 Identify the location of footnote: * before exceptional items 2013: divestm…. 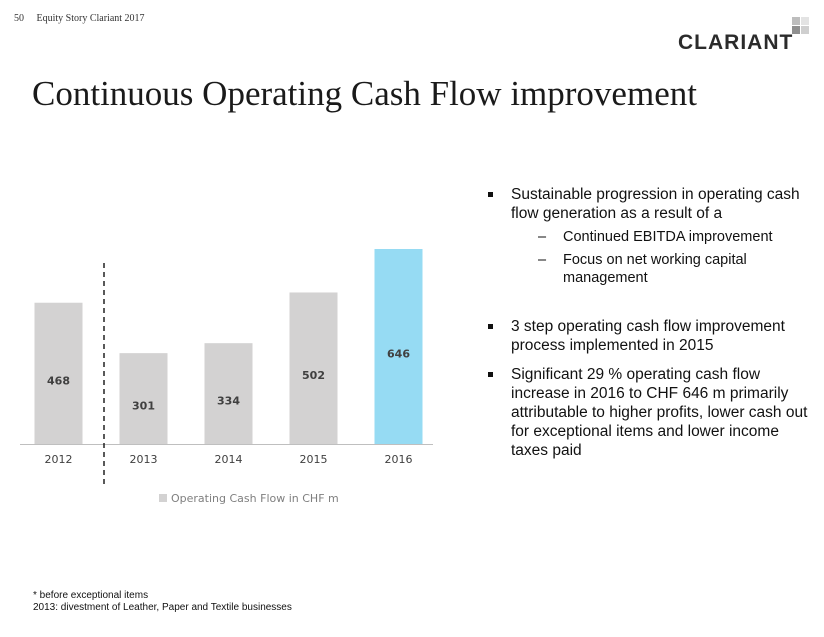
(162, 602).